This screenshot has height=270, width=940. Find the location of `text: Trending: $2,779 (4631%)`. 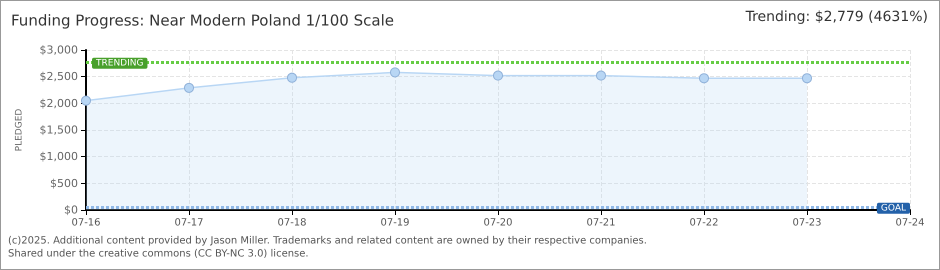

text: Trending: $2,779 (4631%) is located at coordinates (836, 17).